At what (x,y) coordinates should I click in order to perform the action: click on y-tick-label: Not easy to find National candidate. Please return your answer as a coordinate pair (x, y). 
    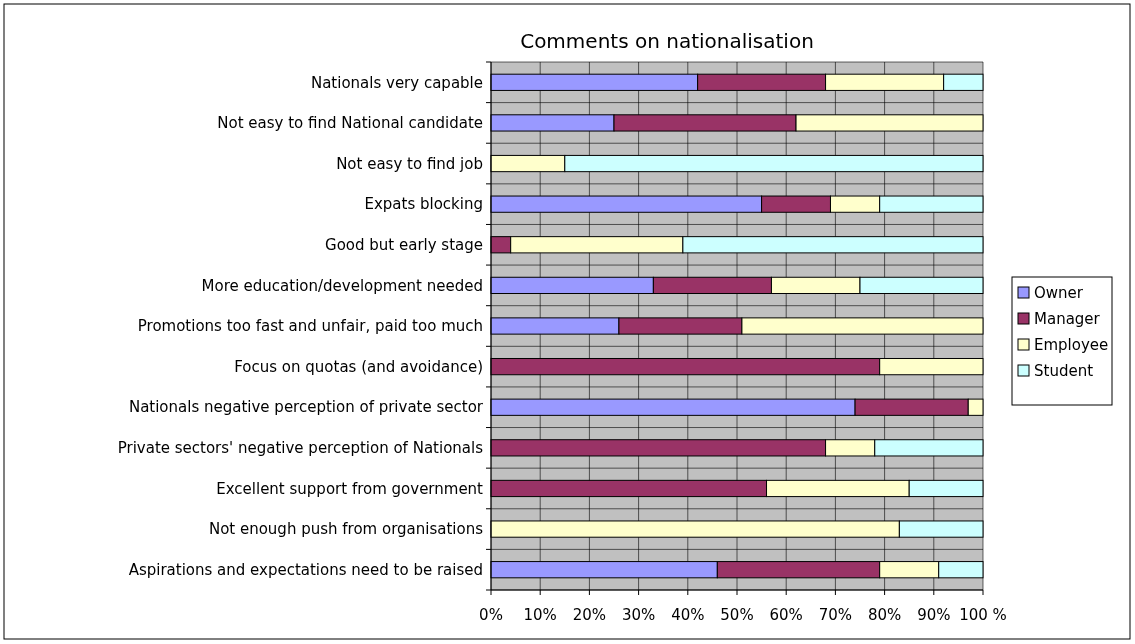
    Looking at the image, I should click on (350, 123).